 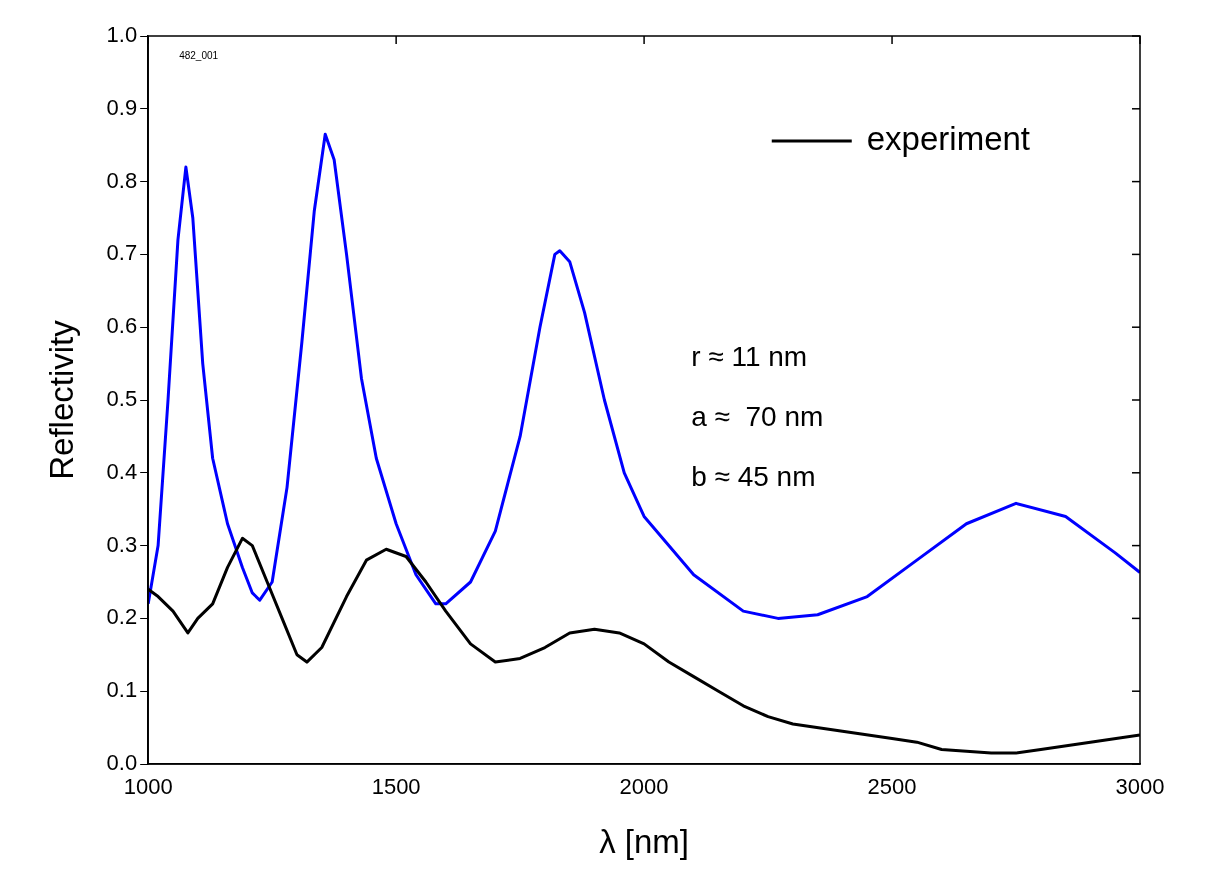 I want to click on y-tick-label: 0.7, so click(x=122, y=253).